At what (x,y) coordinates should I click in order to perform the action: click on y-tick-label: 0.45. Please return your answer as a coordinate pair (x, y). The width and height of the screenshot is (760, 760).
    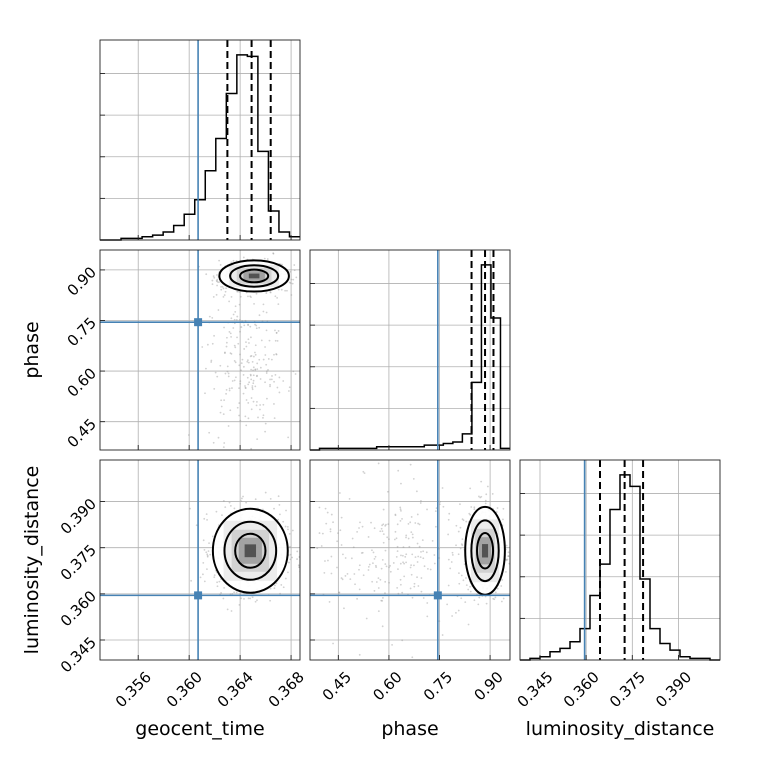
    Looking at the image, I should click on (82, 433).